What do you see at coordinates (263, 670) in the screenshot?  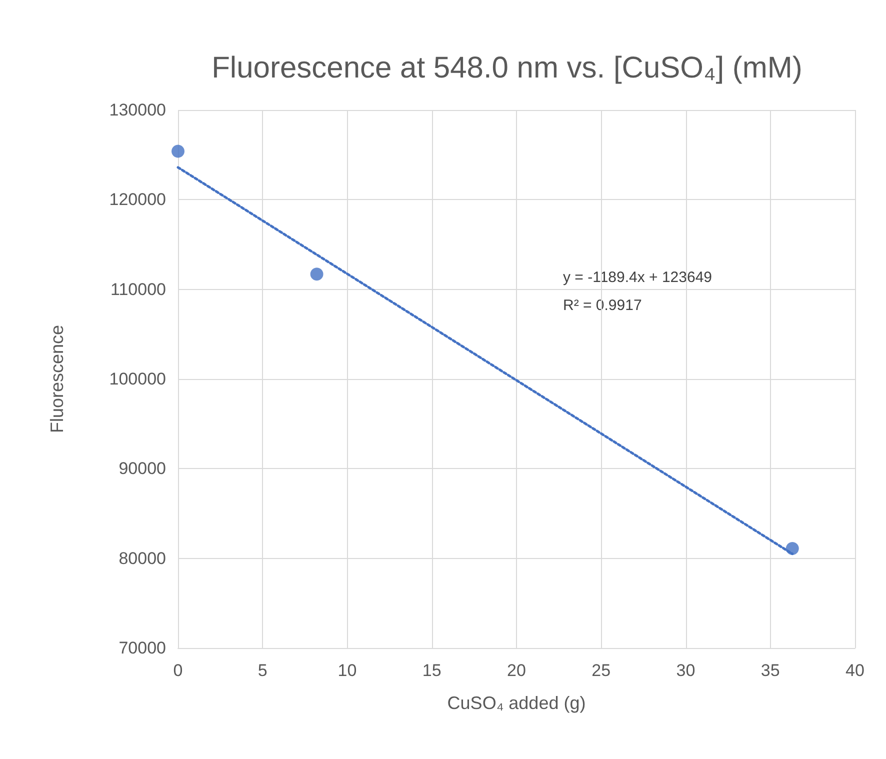 I see `x-tick-label: 5` at bounding box center [263, 670].